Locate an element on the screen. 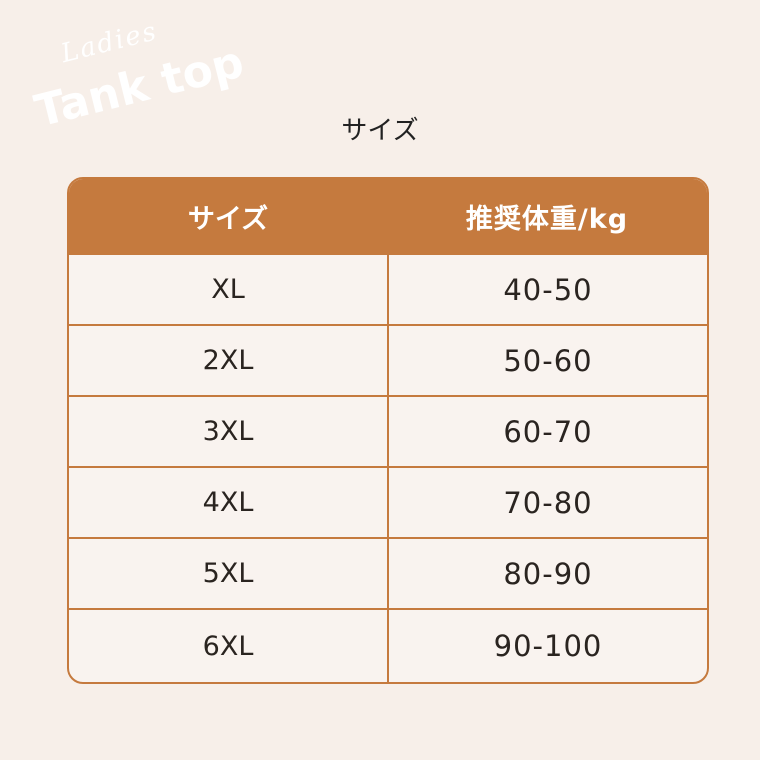 The image size is (760, 760). size-cell: 4XL is located at coordinates (229, 502).